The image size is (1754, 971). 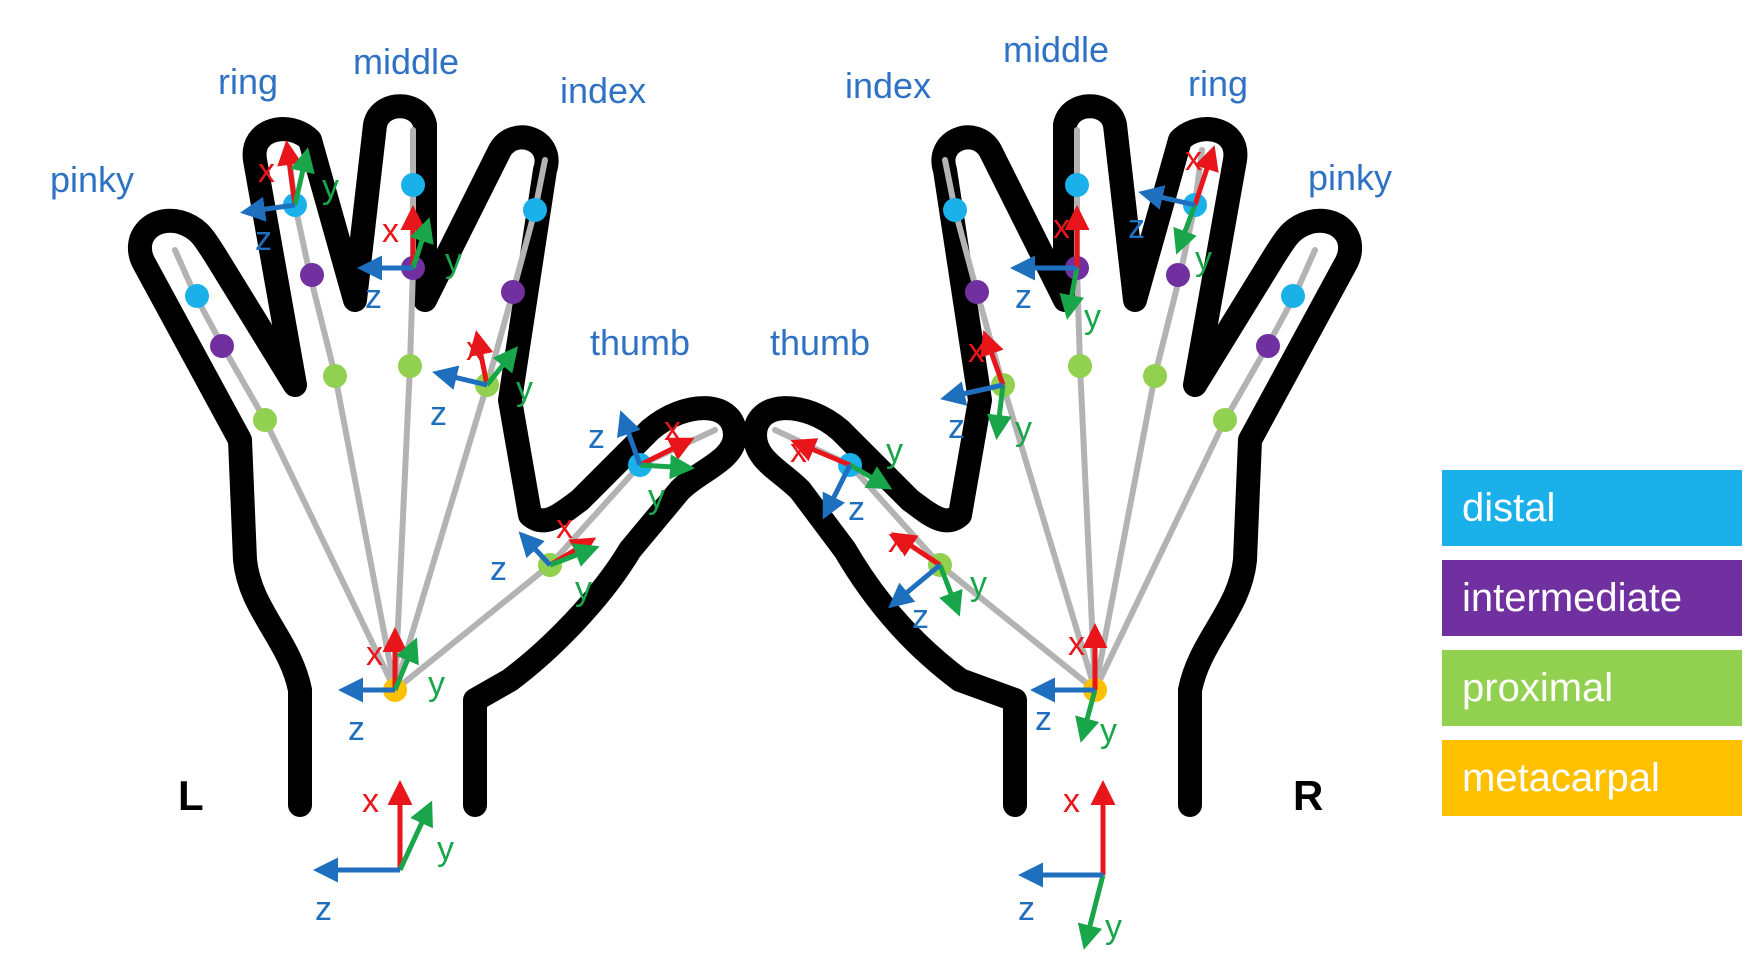 I want to click on right-thumb-label: thumb, so click(x=820, y=342).